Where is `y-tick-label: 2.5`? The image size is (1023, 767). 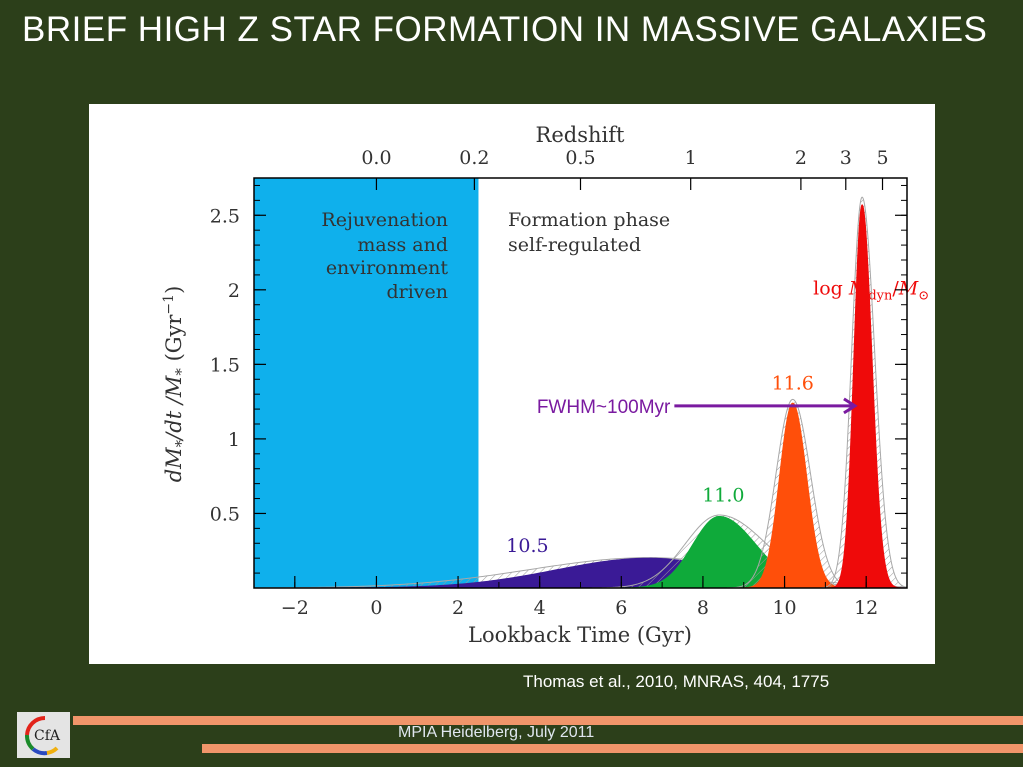 y-tick-label: 2.5 is located at coordinates (225, 216).